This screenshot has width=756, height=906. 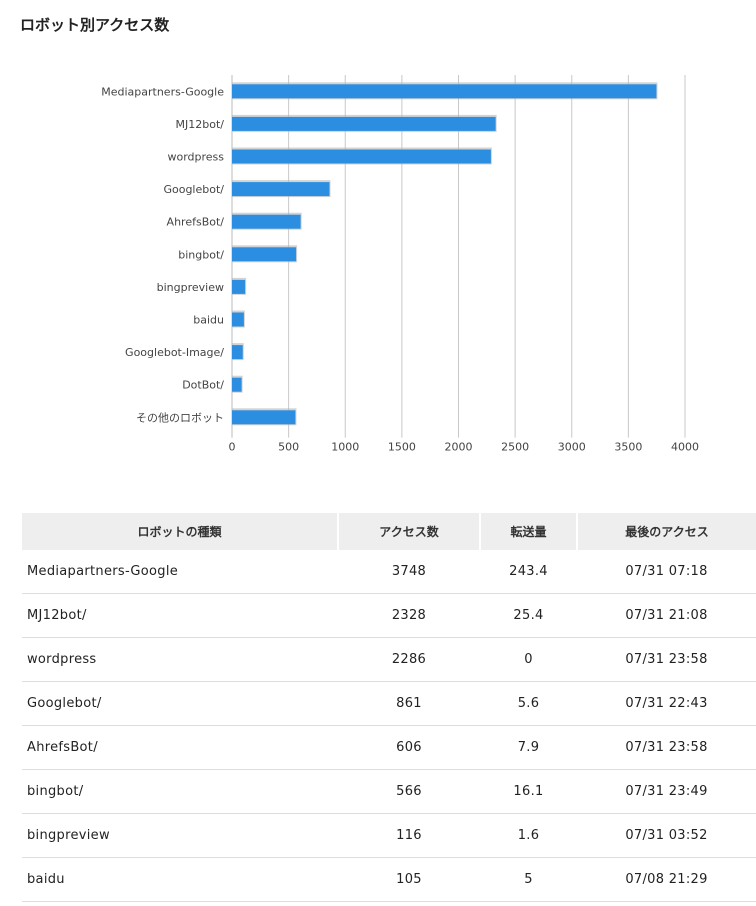 What do you see at coordinates (190, 287) in the screenshot?
I see `category-label: bingpreview` at bounding box center [190, 287].